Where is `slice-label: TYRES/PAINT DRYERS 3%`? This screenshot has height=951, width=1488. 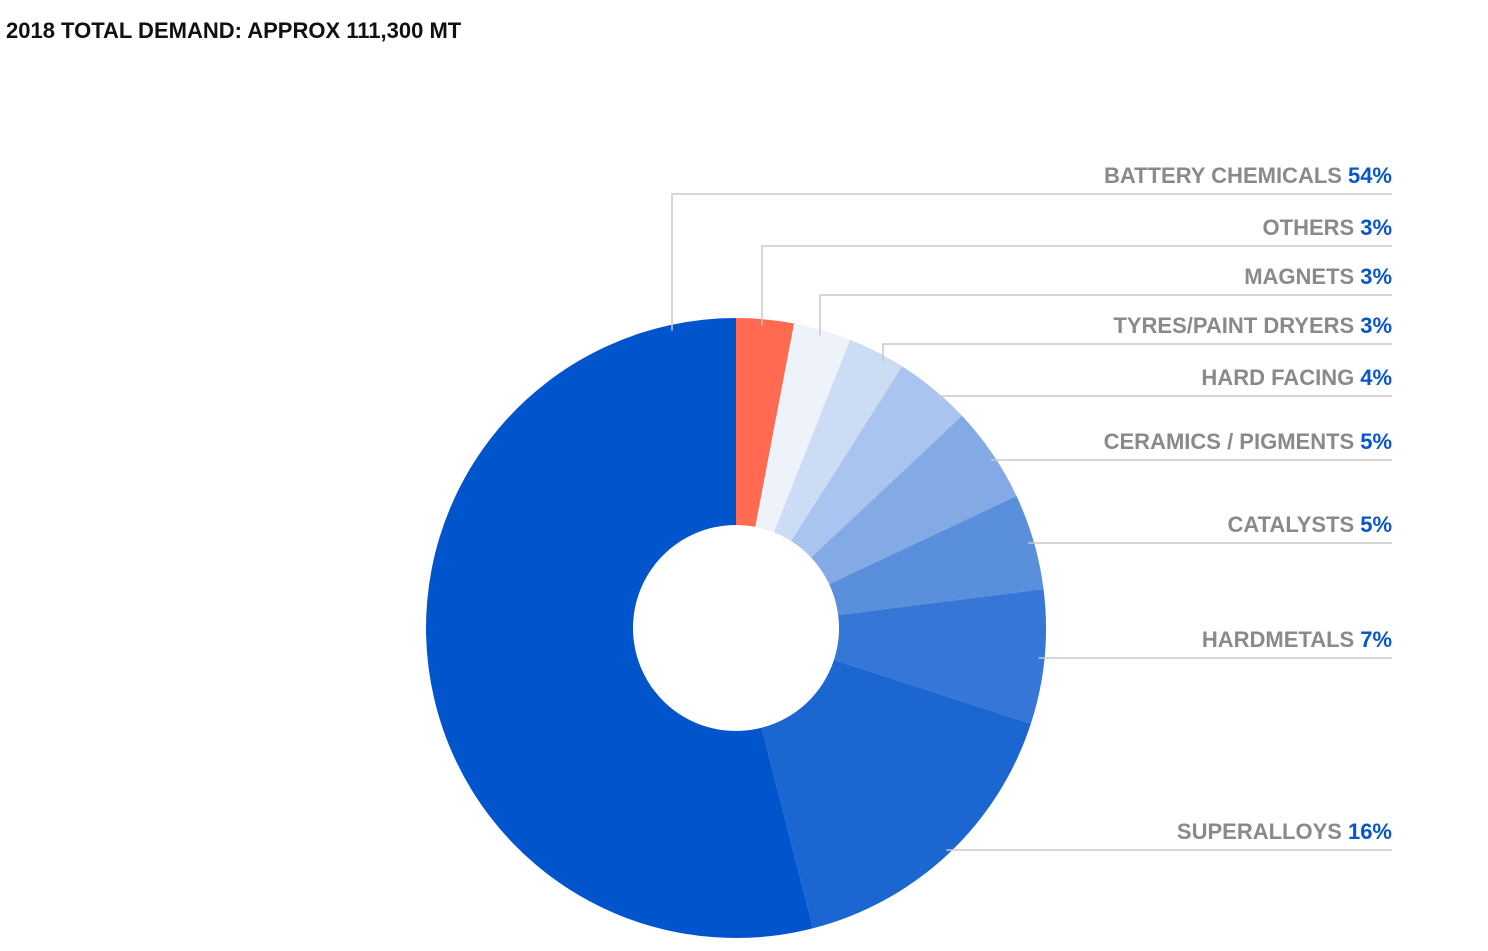
slice-label: TYRES/PAINT DRYERS 3% is located at coordinates (1252, 325).